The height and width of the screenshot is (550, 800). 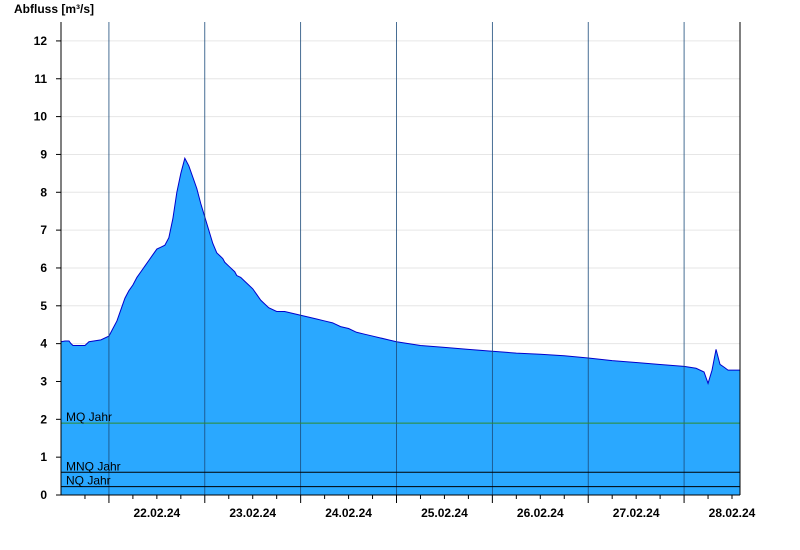 I want to click on x-tick-label-1: 23.02.24, so click(x=252, y=513).